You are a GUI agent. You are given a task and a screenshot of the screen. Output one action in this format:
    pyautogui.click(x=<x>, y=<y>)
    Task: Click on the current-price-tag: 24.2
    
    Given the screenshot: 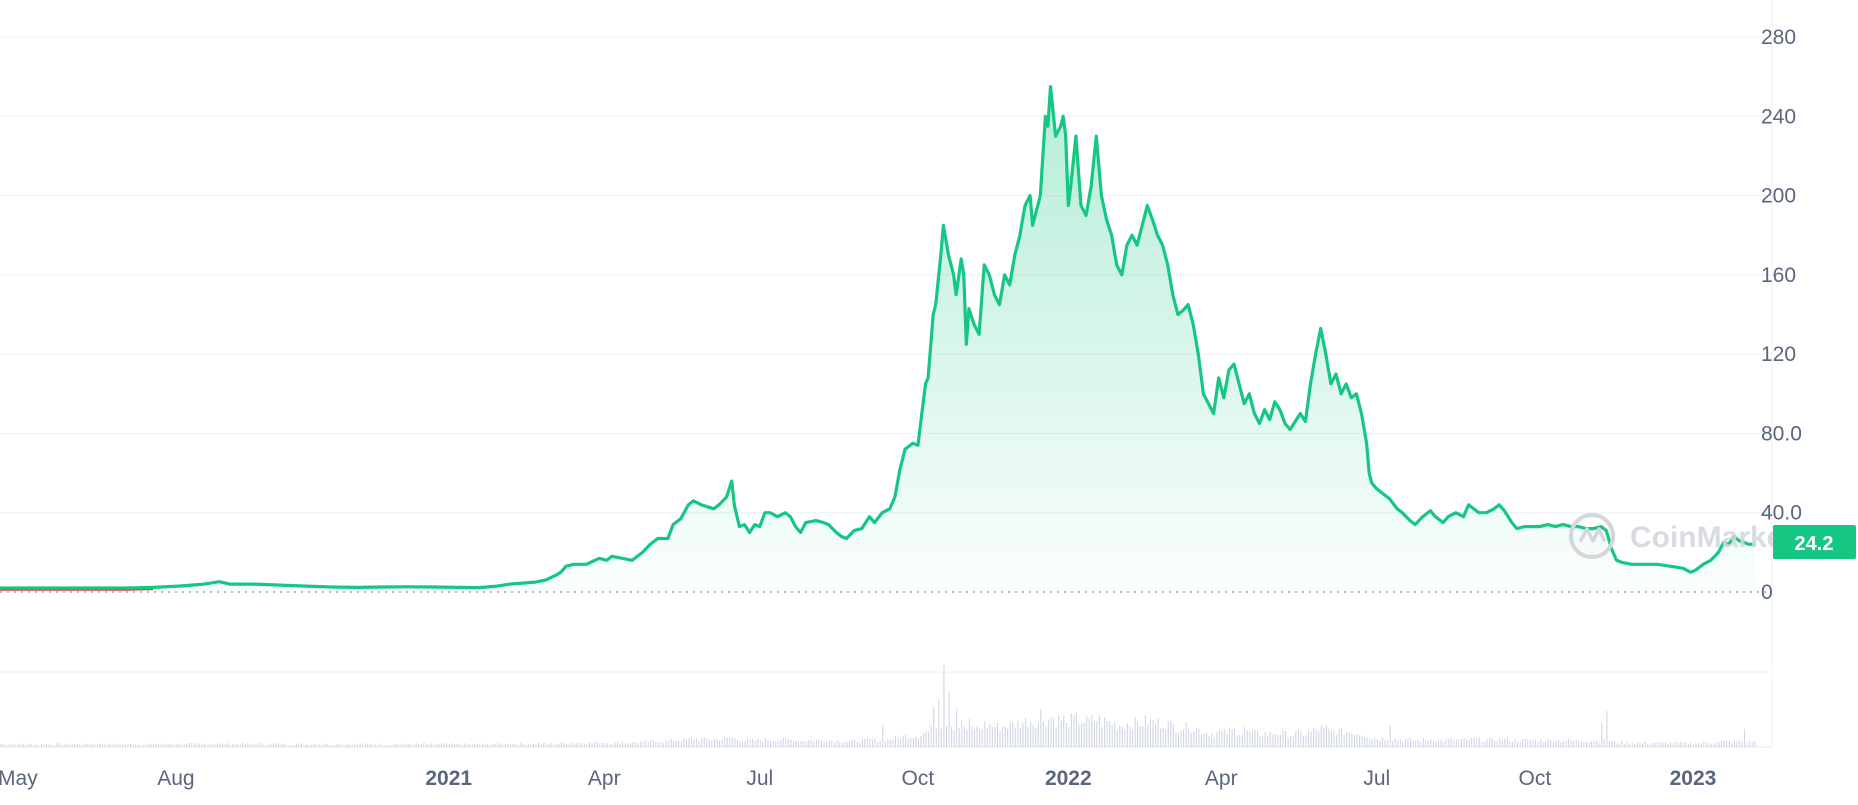 What is the action you would take?
    pyautogui.click(x=1814, y=542)
    